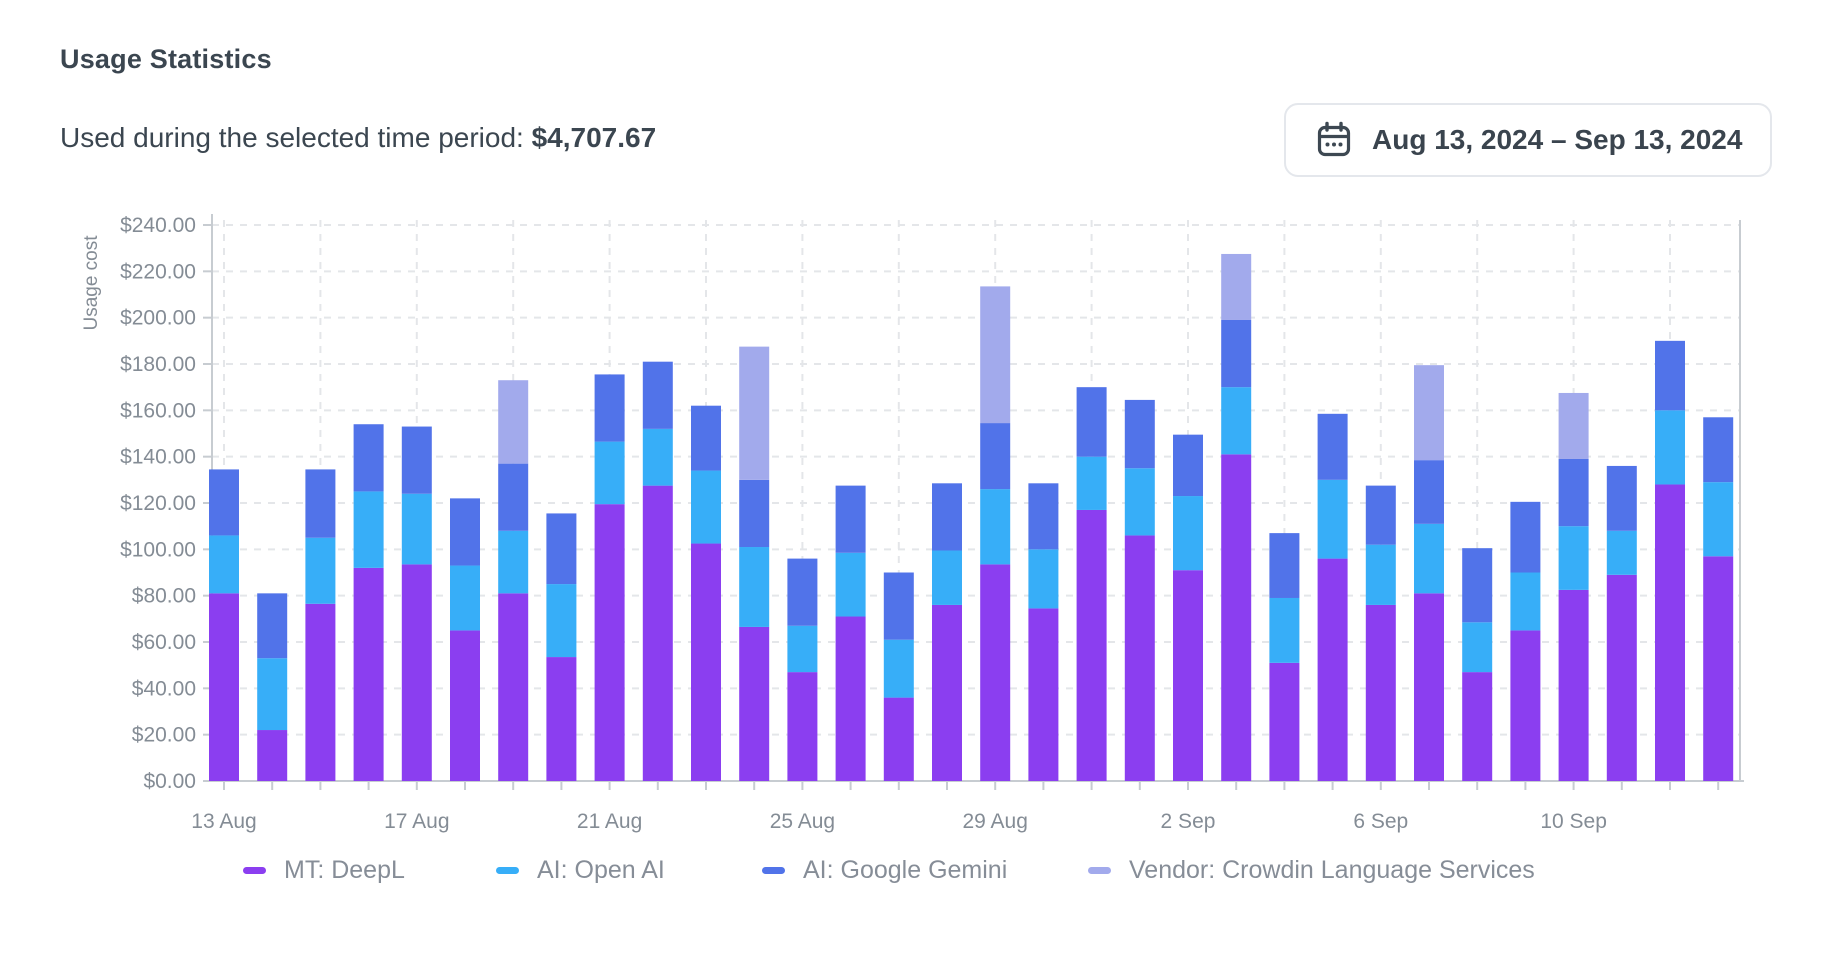 This screenshot has height=959, width=1839. Describe the element at coordinates (164, 642) in the screenshot. I see `svg-text: $60.00` at that location.